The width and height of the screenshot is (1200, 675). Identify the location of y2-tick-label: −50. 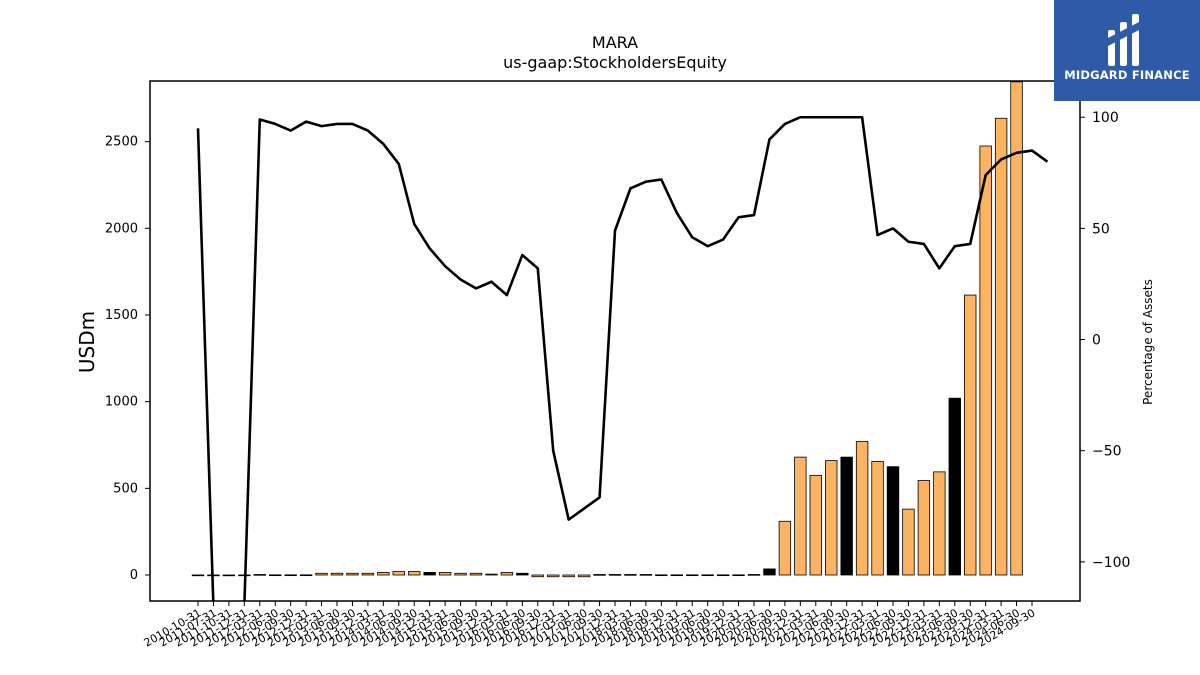
(1107, 452).